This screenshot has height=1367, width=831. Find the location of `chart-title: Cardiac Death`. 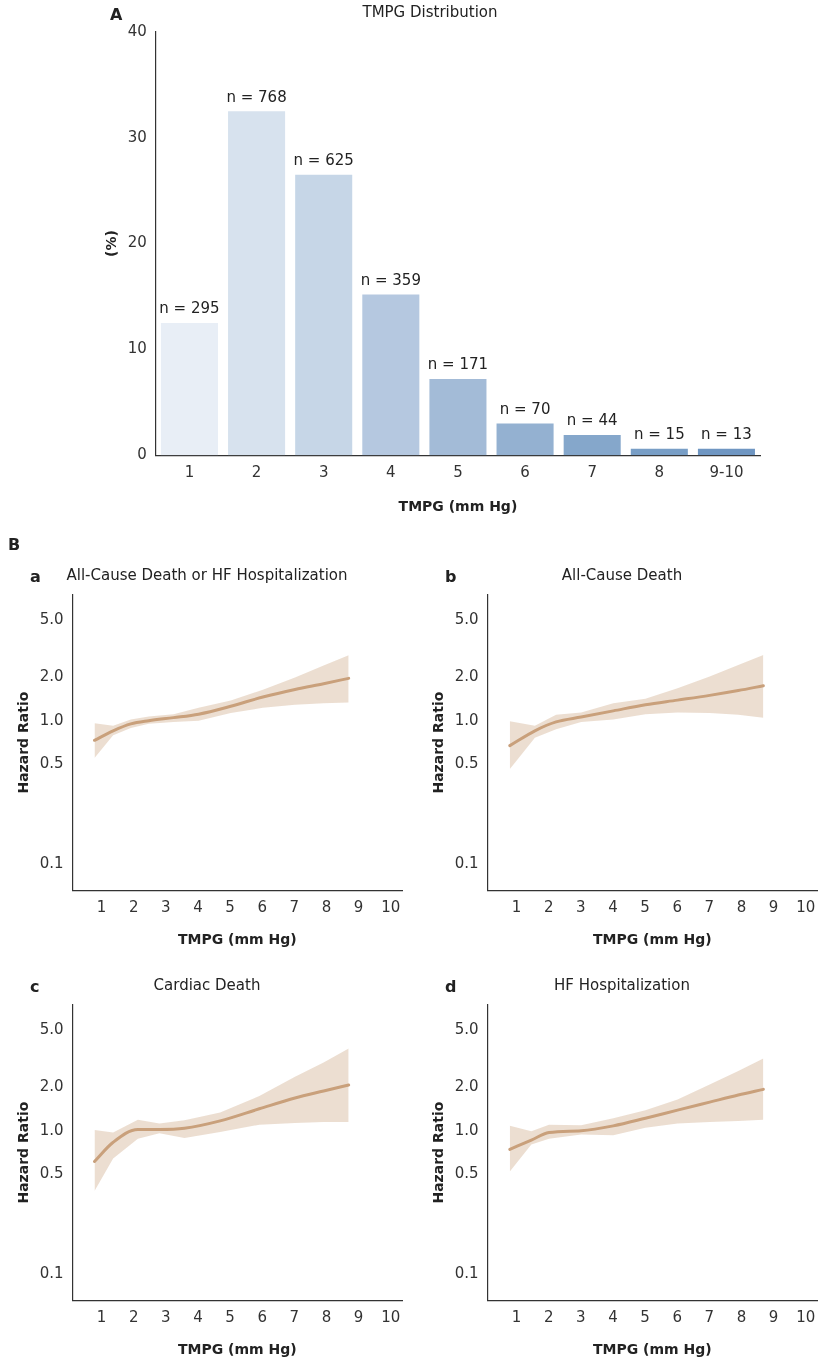

chart-title: Cardiac Death is located at coordinates (207, 984).